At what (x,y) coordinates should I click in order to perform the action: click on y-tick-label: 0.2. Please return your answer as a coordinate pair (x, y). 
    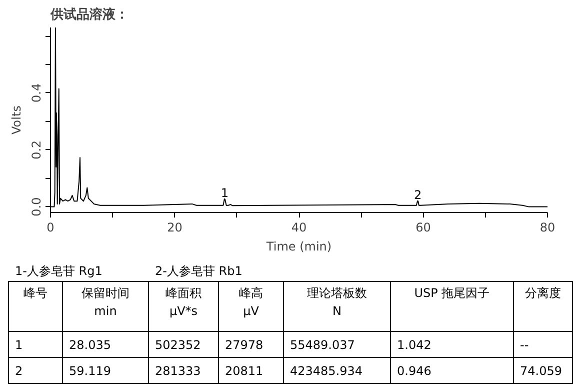
    Looking at the image, I should click on (37, 150).